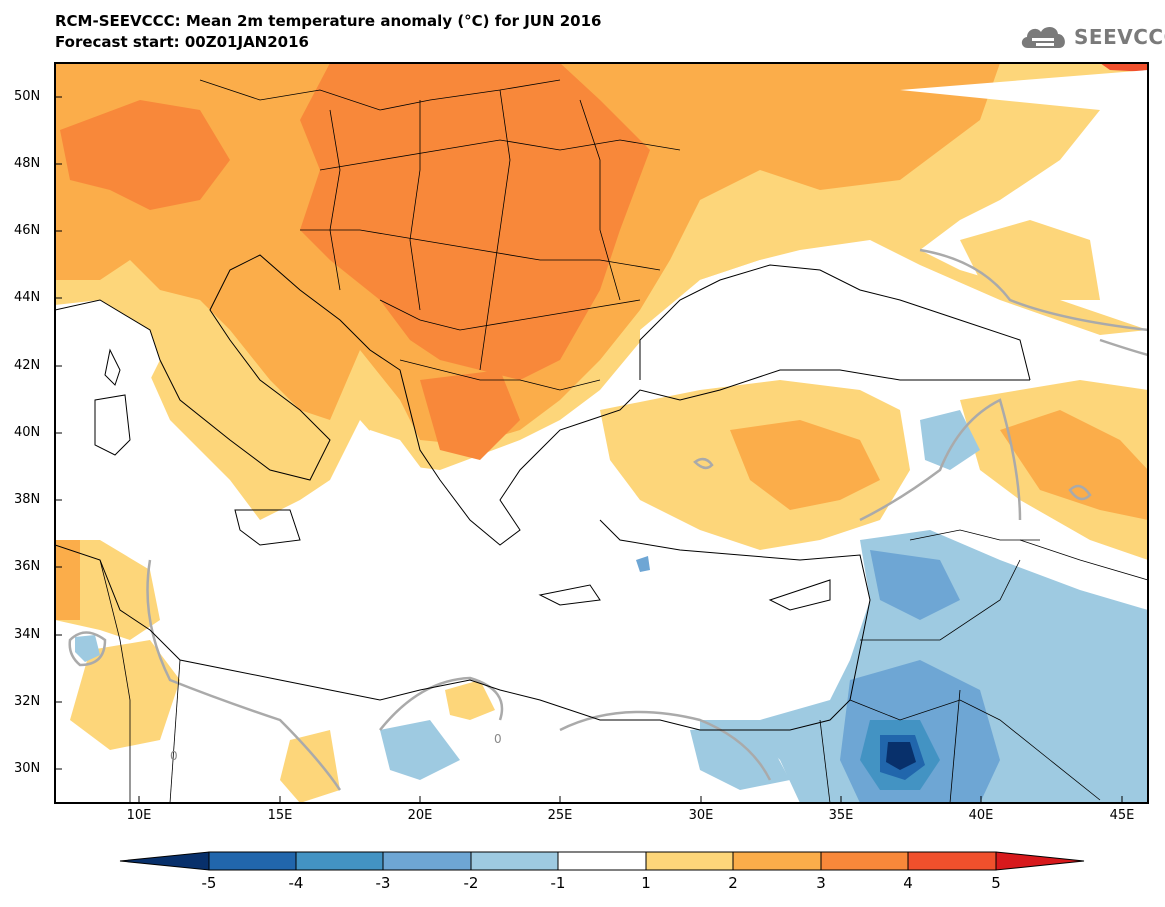 The width and height of the screenshot is (1165, 907). I want to click on anomaly-region-darkorange-west, so click(145, 155).